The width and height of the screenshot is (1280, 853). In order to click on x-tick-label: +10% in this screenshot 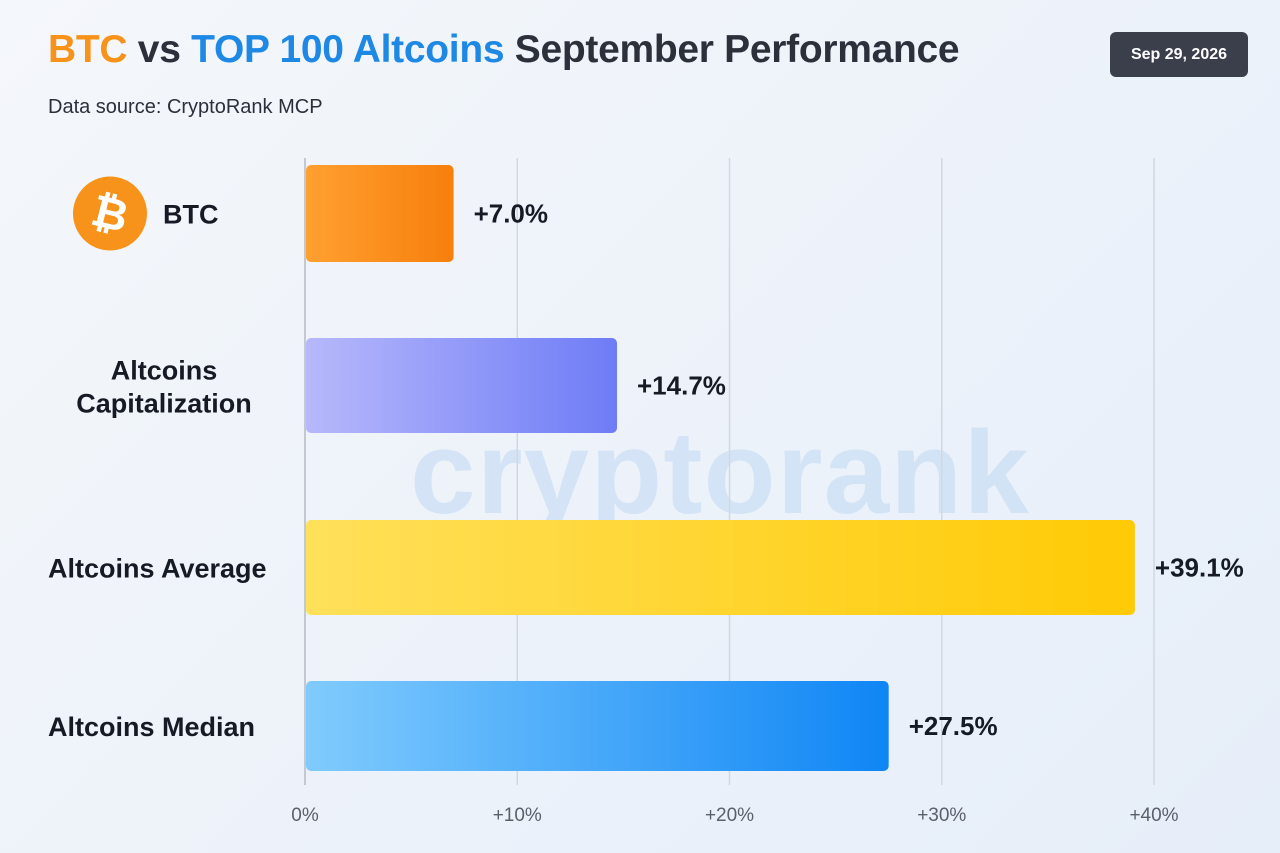, I will do `click(517, 815)`.